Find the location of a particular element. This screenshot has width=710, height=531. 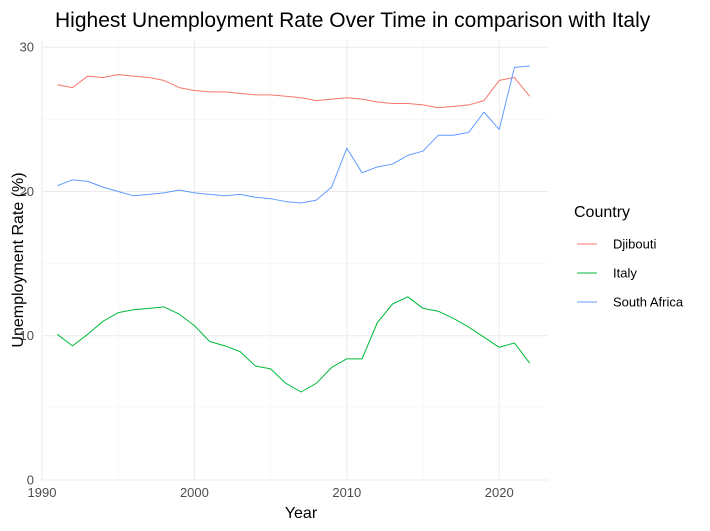

y-tick-label: 0 is located at coordinates (30, 480).